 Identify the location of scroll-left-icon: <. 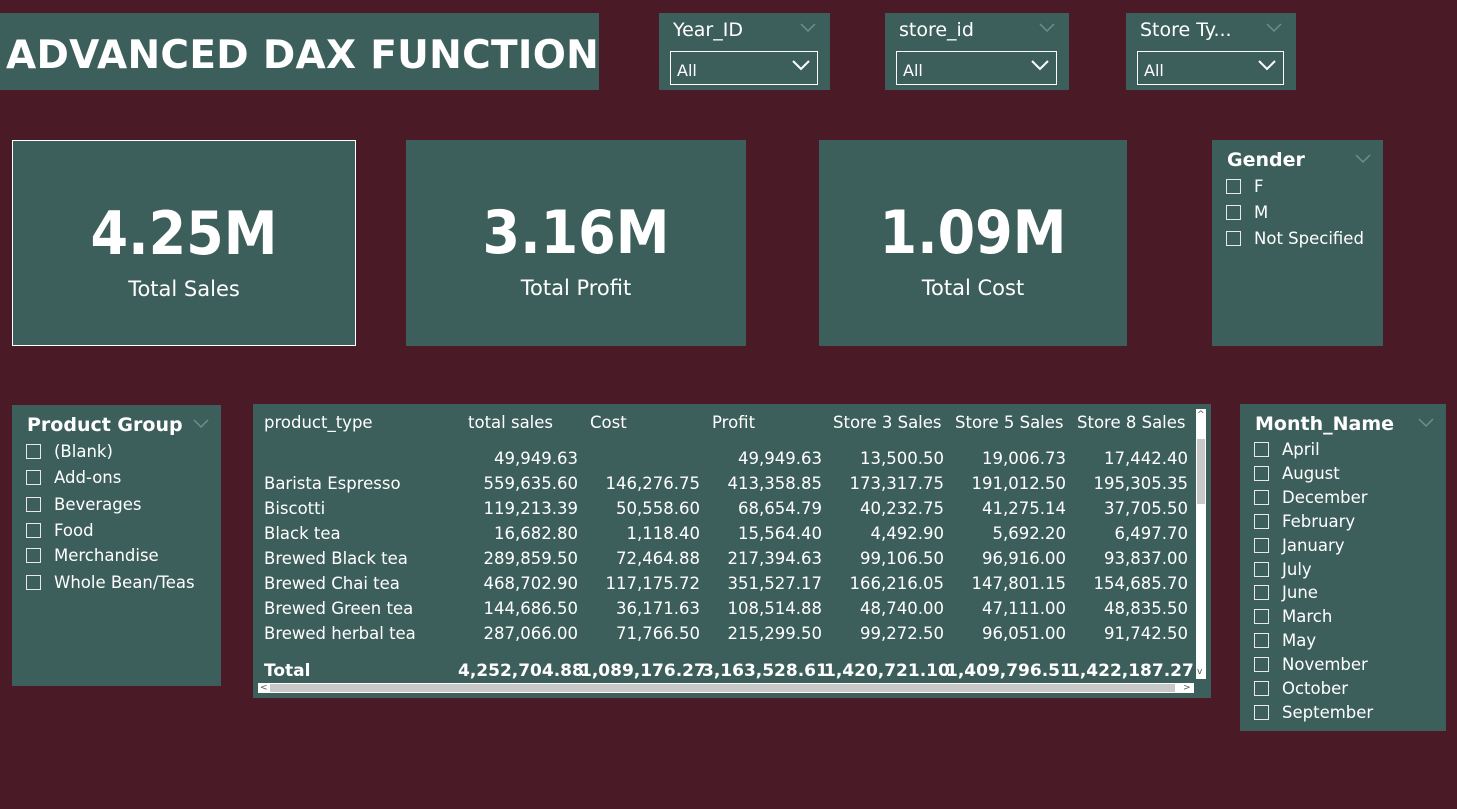
(264, 688).